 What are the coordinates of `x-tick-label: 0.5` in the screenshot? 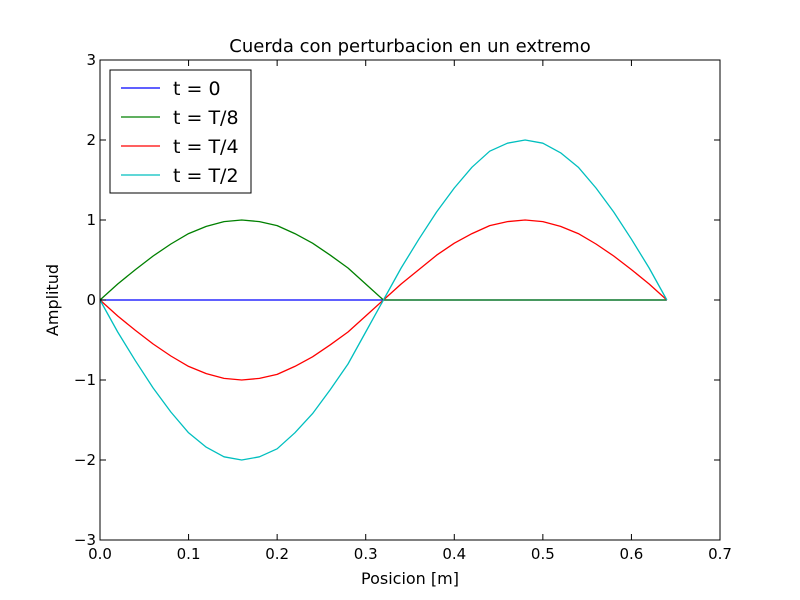 It's located at (543, 554).